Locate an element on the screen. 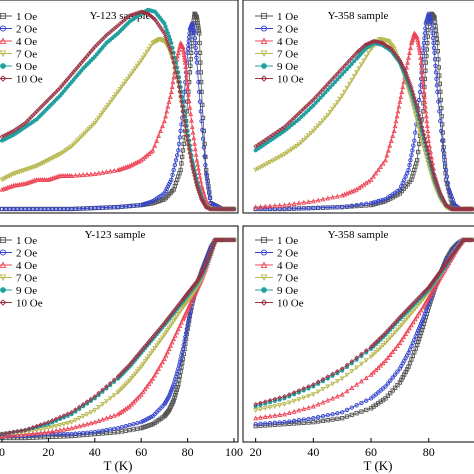 The height and width of the screenshot is (474, 474). legend-entry: 1 Oe is located at coordinates (26, 241).